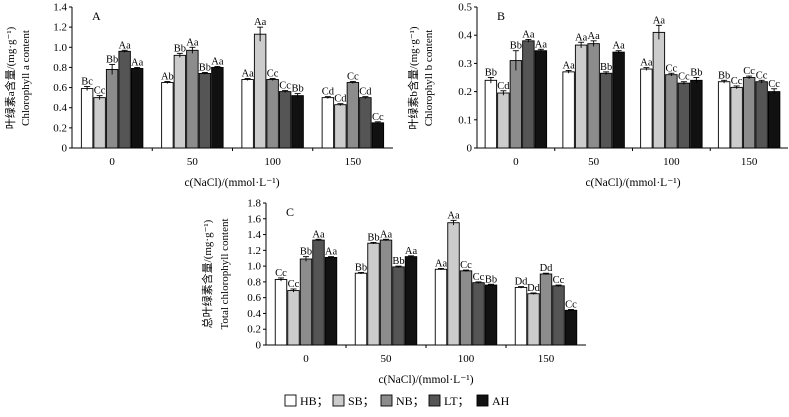  I want to click on legend-label-ah: AH, so click(501, 401).